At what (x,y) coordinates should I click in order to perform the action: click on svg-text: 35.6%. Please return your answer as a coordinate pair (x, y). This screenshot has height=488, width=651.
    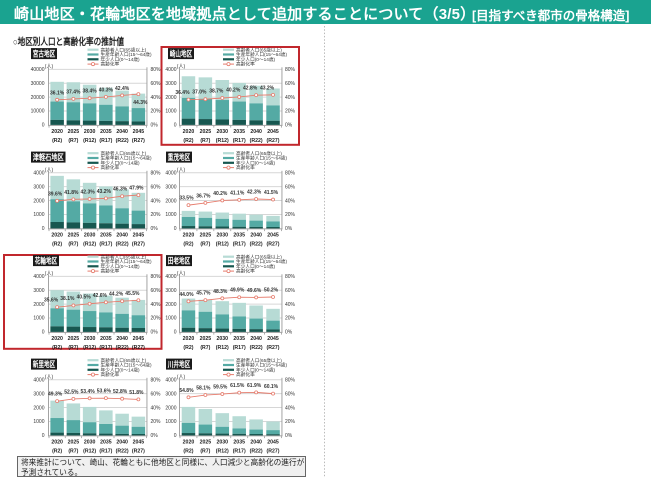
    Looking at the image, I should click on (51, 301).